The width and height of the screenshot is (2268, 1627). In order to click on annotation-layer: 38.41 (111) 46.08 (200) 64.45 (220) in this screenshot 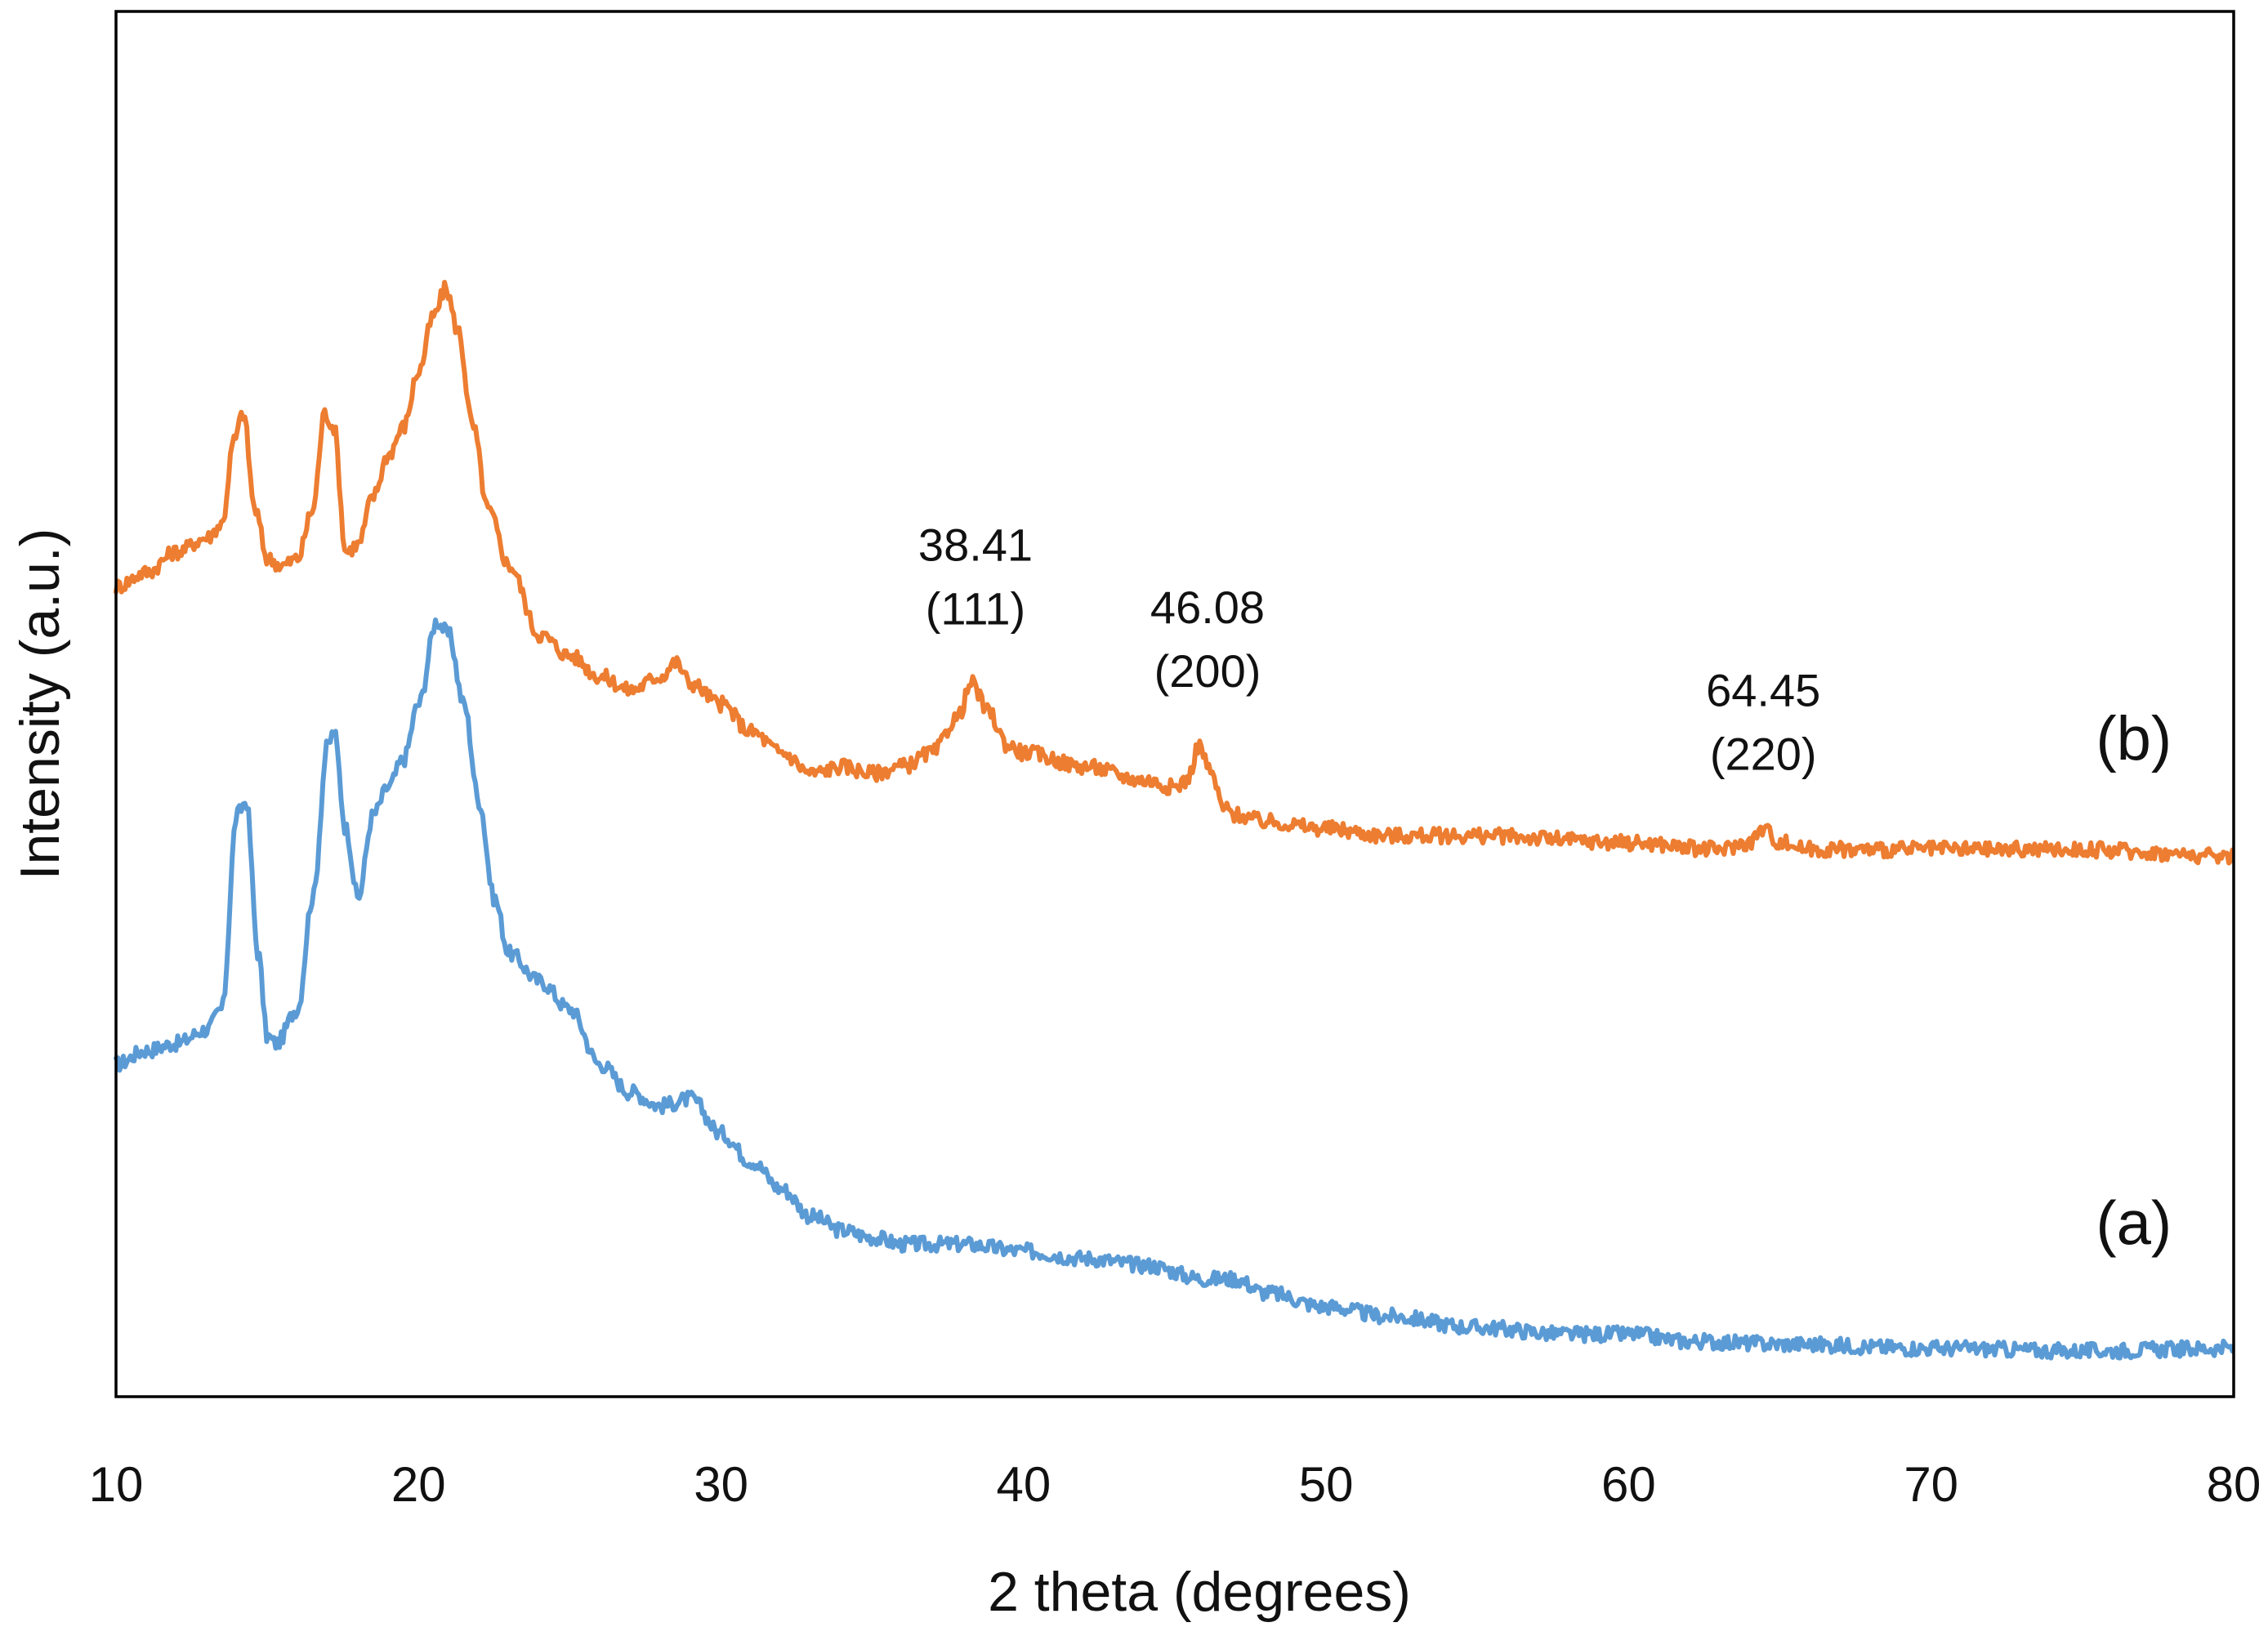, I will do `click(1369, 649)`.